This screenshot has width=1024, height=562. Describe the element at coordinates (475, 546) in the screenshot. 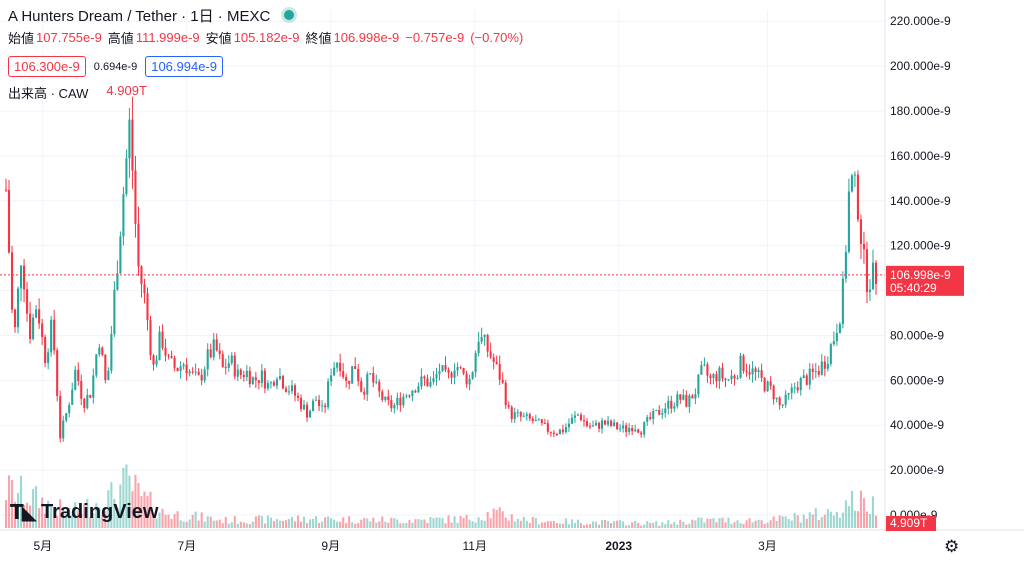

I see `x-tick-label: 11月` at that location.